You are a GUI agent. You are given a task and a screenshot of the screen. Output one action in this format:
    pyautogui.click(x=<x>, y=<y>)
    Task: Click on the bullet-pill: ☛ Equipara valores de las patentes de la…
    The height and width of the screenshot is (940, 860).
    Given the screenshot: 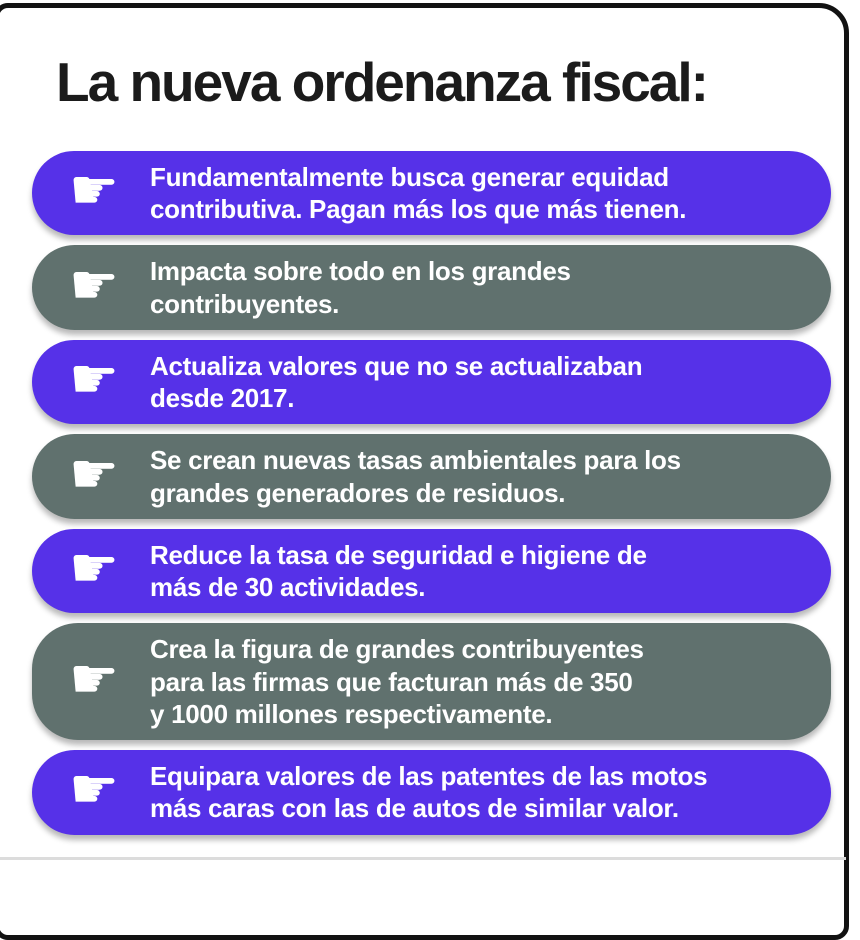 What is the action you would take?
    pyautogui.click(x=431, y=792)
    